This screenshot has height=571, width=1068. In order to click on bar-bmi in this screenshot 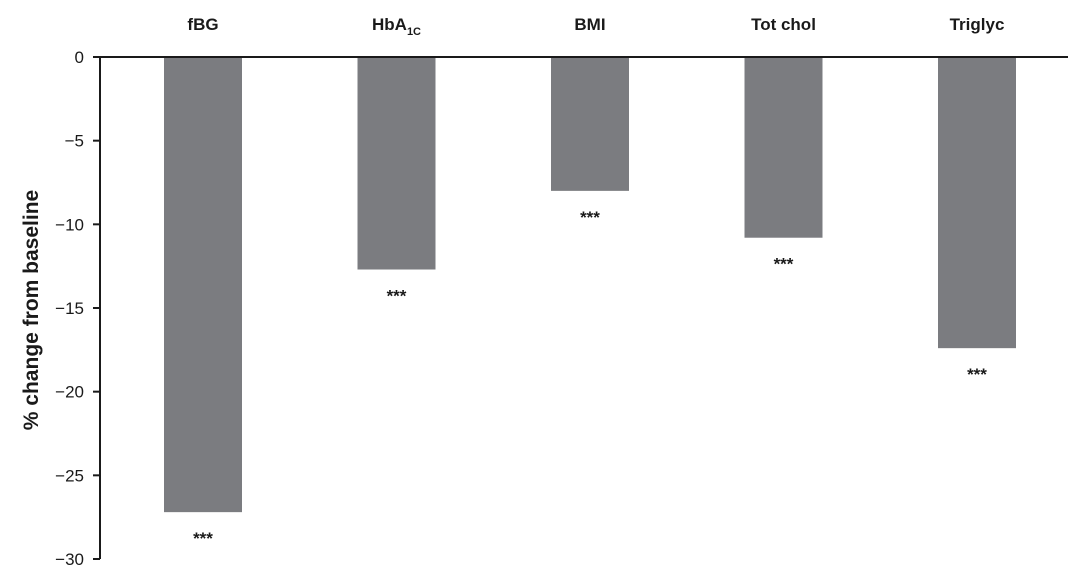, I will do `click(590, 124)`.